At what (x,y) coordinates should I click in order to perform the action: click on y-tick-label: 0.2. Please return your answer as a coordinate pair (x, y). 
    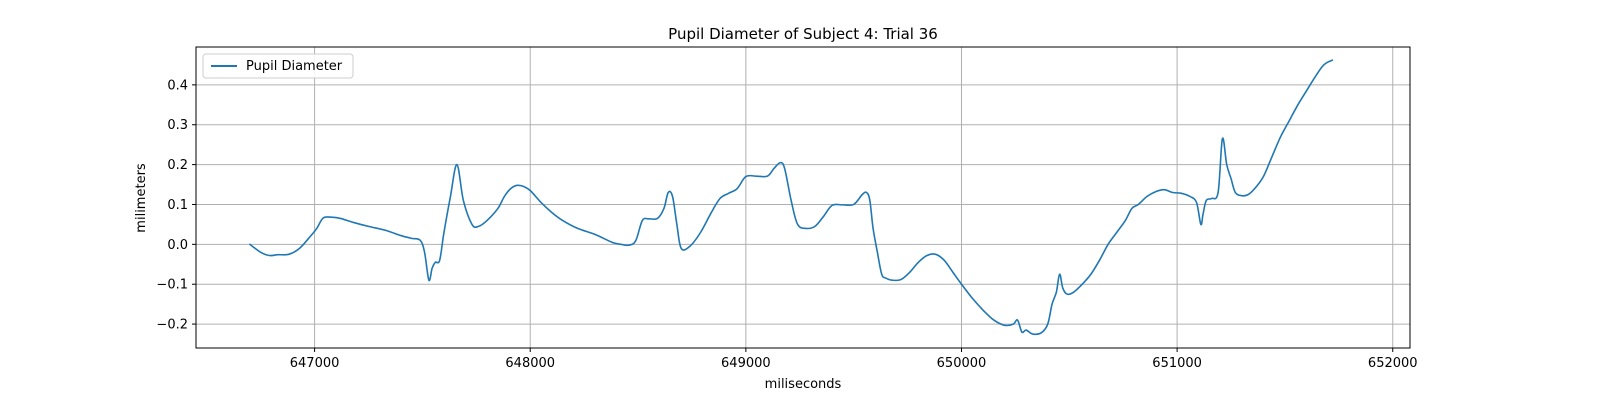
    Looking at the image, I should click on (177, 165).